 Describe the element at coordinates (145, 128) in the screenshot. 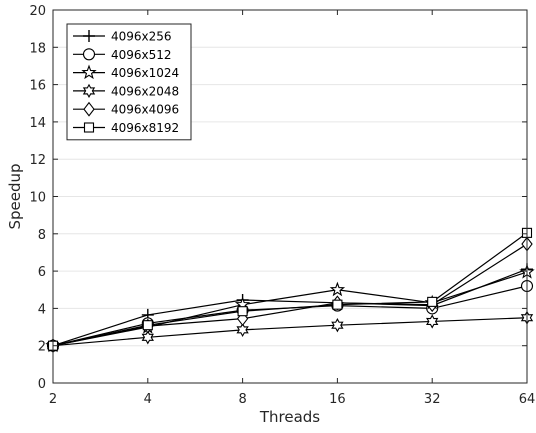

I see `legend-label: 4096x8192` at that location.